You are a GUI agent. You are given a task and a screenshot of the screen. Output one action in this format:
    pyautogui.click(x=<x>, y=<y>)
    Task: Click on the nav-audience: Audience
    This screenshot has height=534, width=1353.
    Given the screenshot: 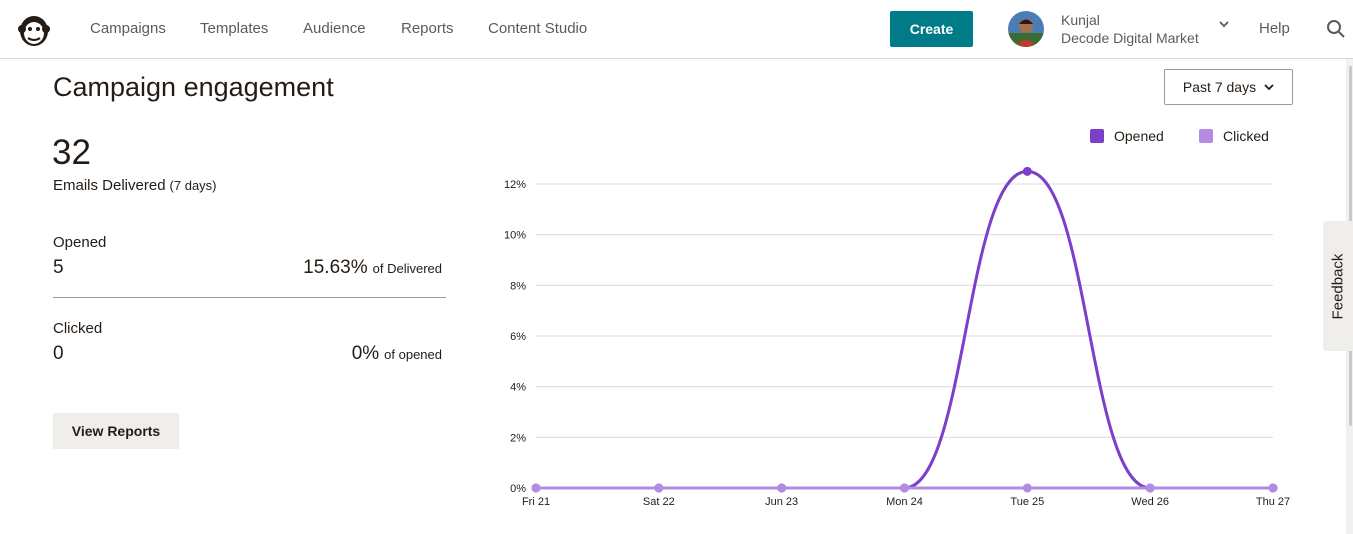 What is the action you would take?
    pyautogui.click(x=334, y=28)
    